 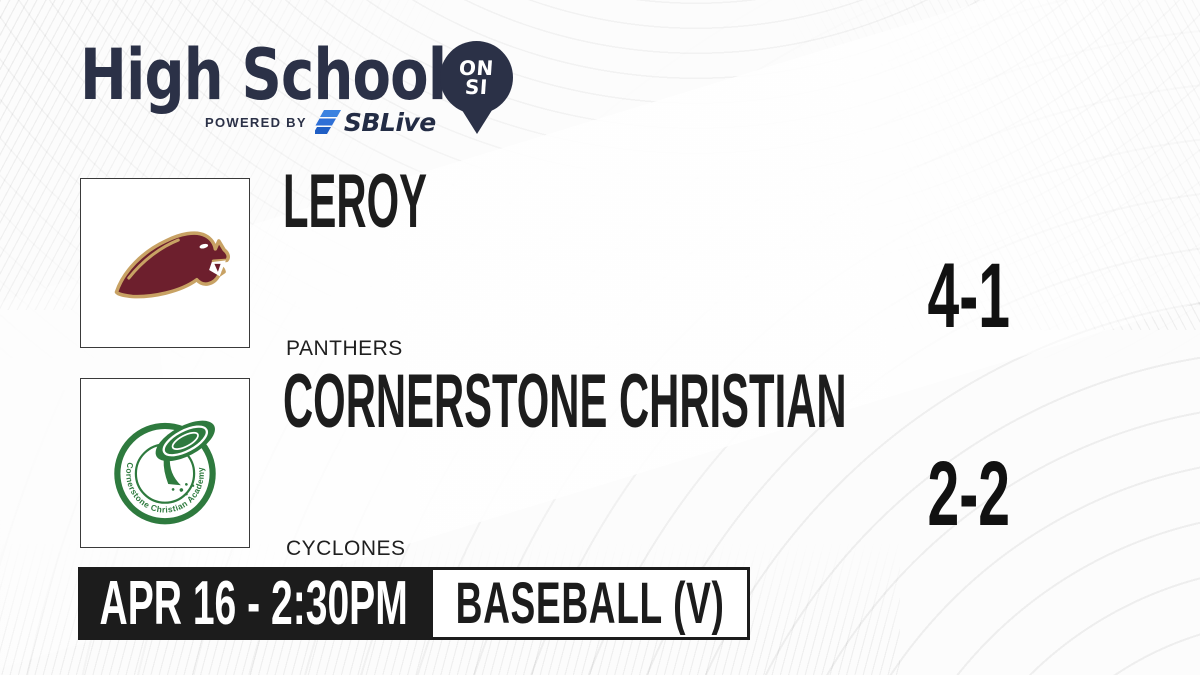 I want to click on powered-by-row: POWERED BY SBLive, so click(x=320, y=122).